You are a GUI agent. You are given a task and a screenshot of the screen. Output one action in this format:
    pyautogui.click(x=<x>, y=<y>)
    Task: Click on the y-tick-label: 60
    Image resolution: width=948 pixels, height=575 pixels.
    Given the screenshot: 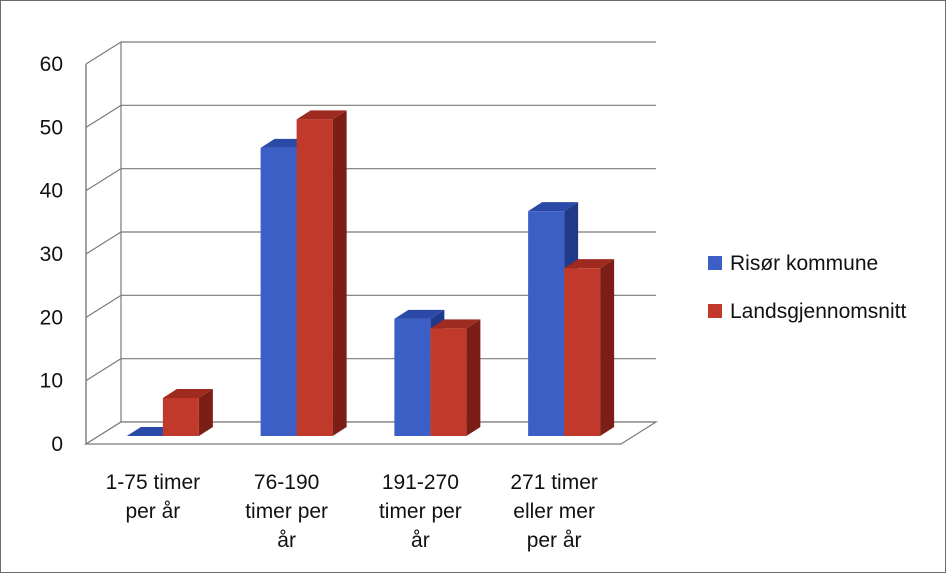 What is the action you would take?
    pyautogui.click(x=51, y=64)
    